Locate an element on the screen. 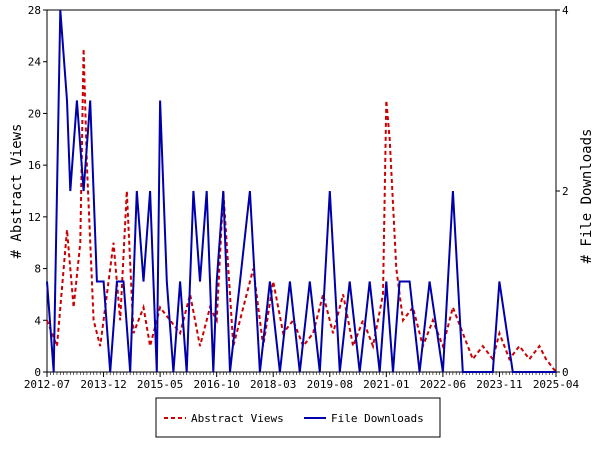  y-right-axis-label: # File Downloads is located at coordinates (587, 196).